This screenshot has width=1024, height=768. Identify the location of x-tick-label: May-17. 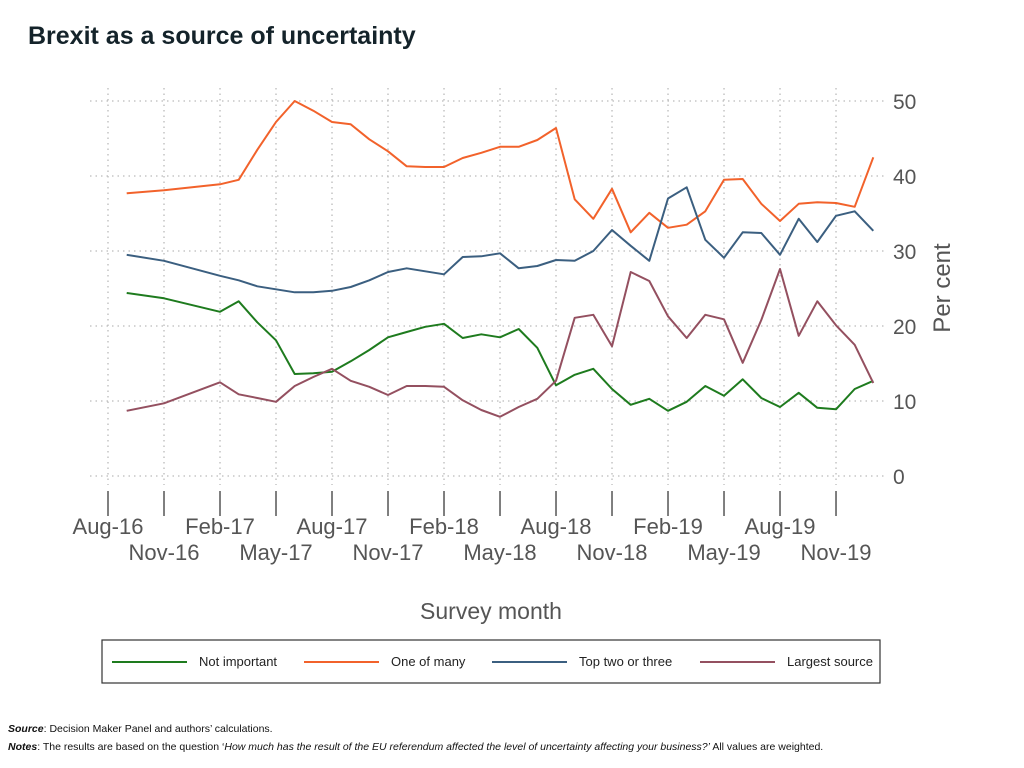
(275, 552).